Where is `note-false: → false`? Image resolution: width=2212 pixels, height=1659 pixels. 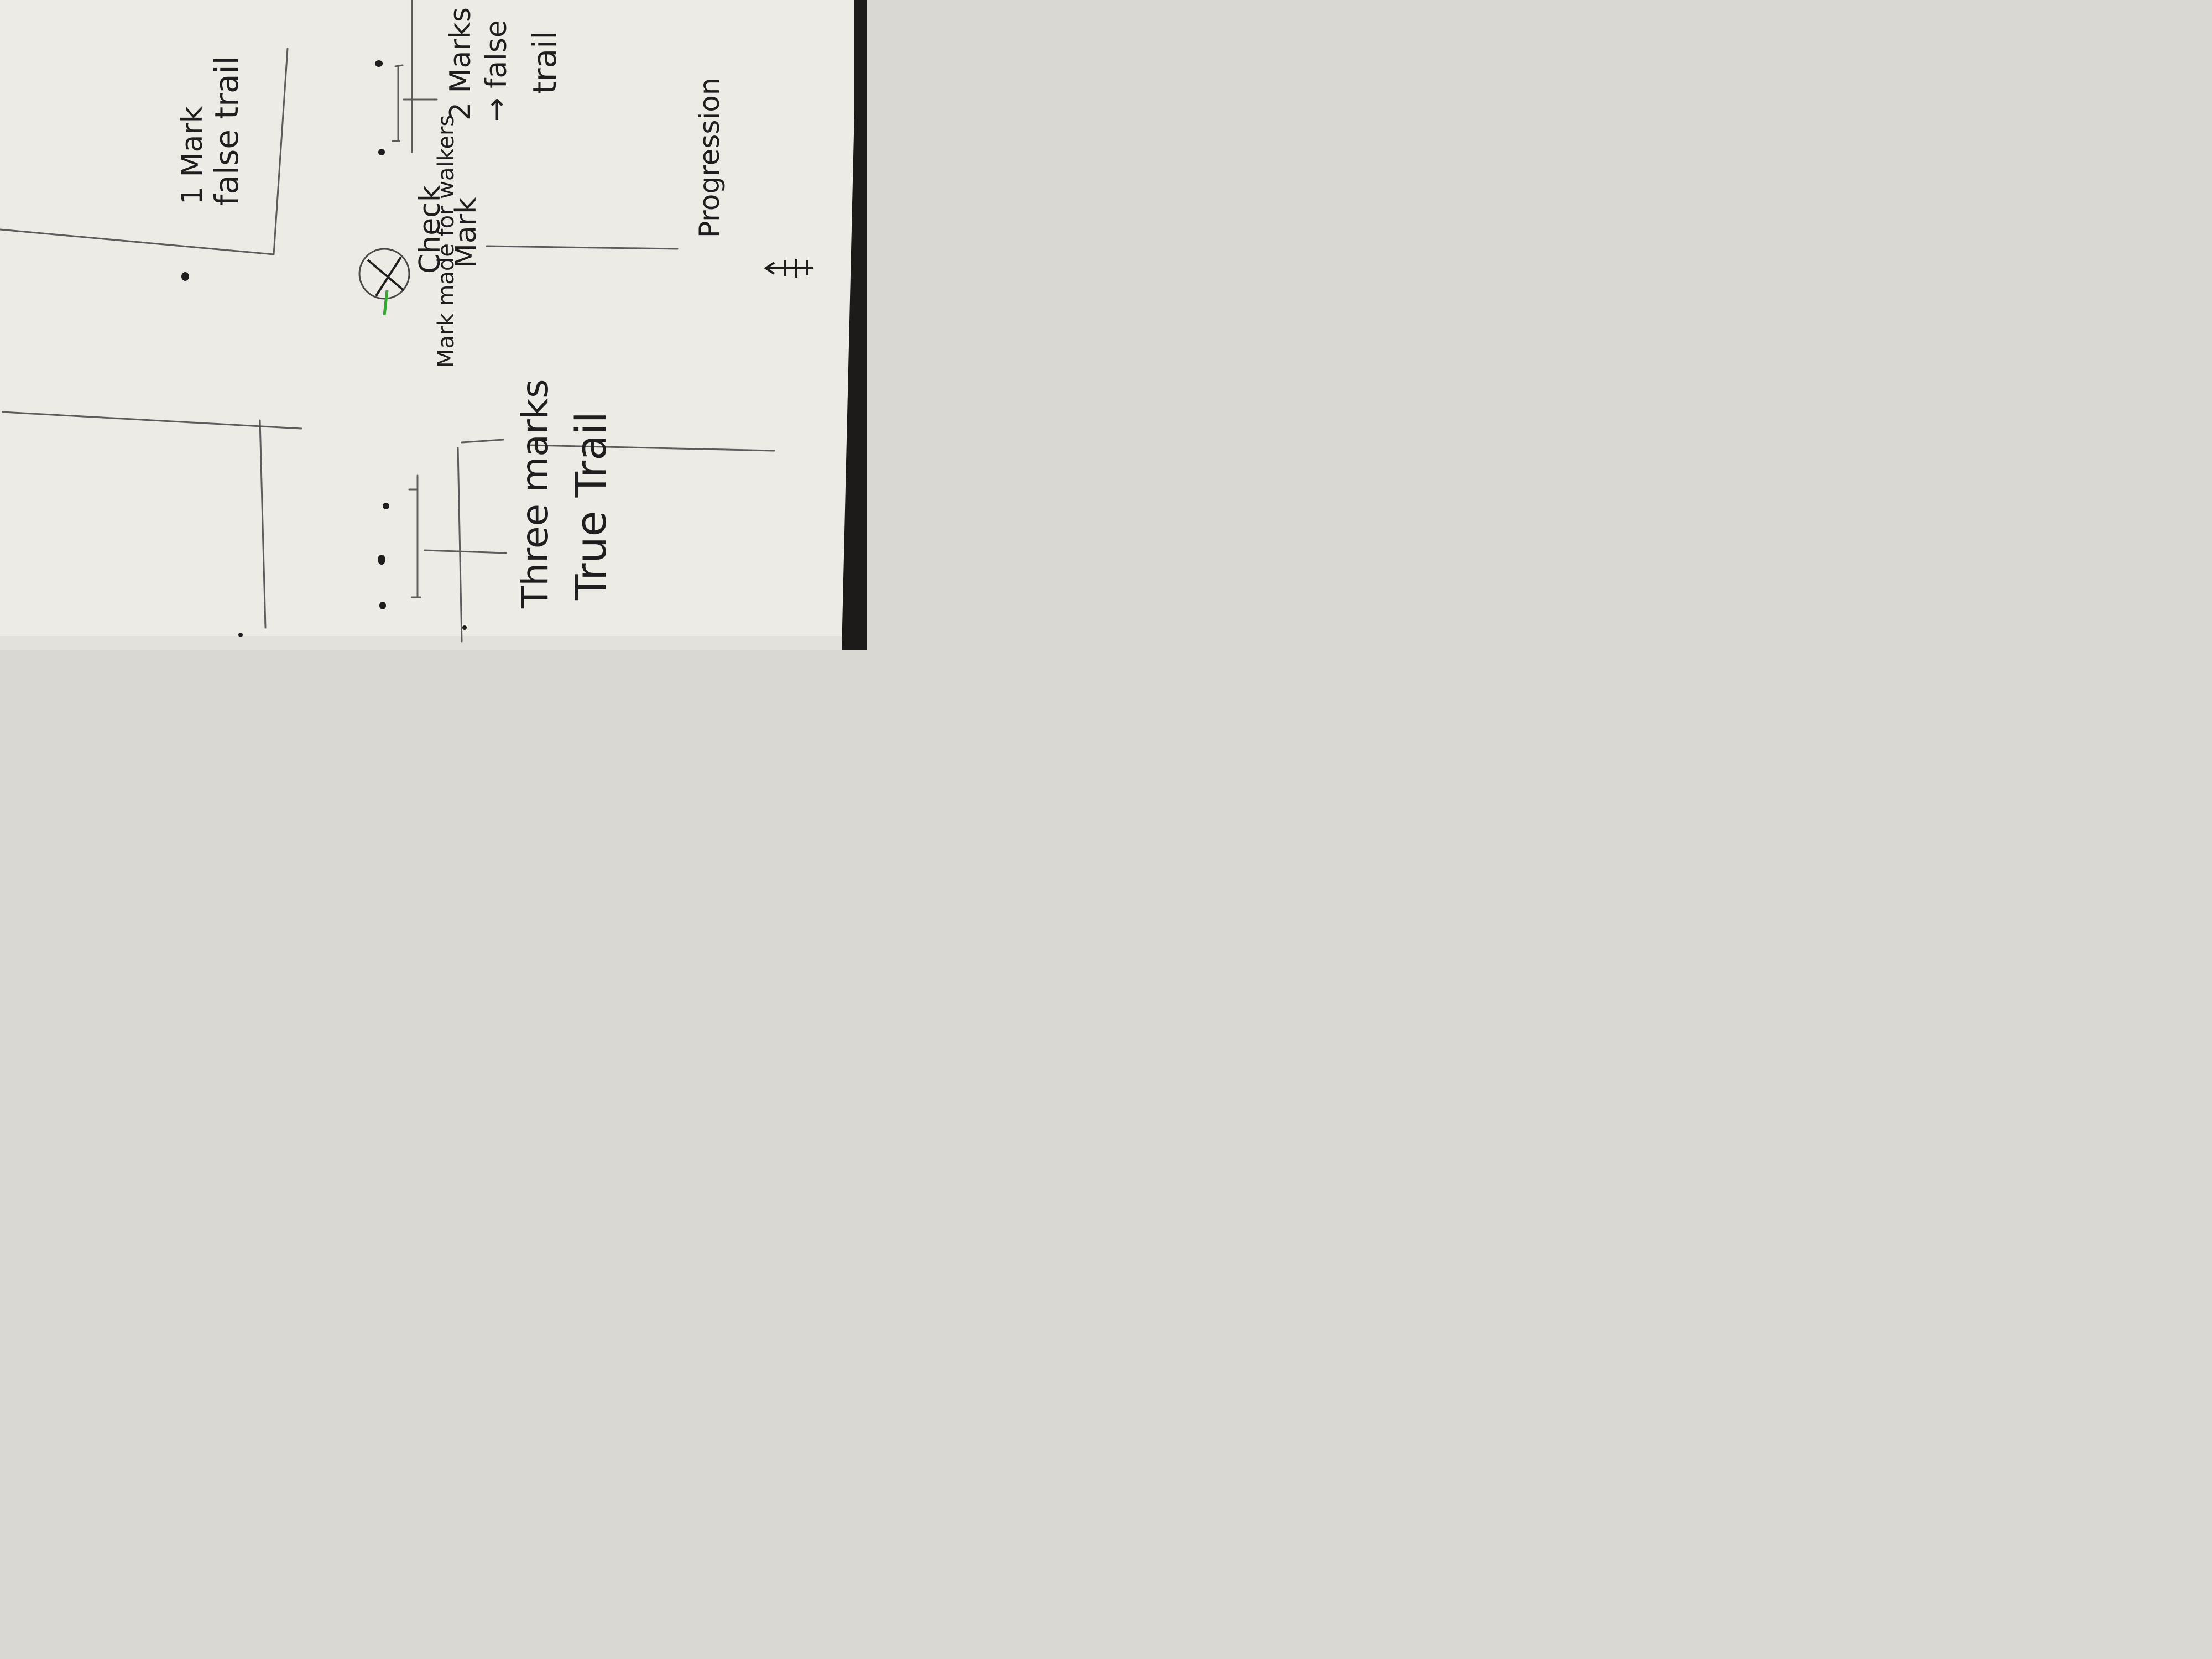 note-false: → false is located at coordinates (497, 71).